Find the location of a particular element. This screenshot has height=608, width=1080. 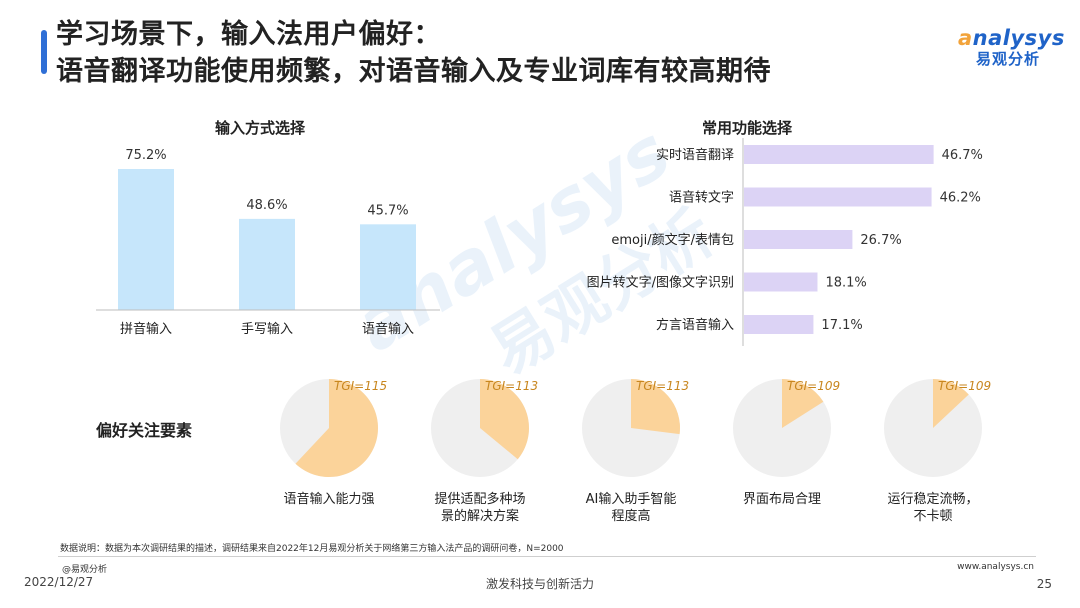

input-method-chart: 75.2% 拼音输入 48.6% 手写输入 45.7% 语音输入 is located at coordinates (268, 242).